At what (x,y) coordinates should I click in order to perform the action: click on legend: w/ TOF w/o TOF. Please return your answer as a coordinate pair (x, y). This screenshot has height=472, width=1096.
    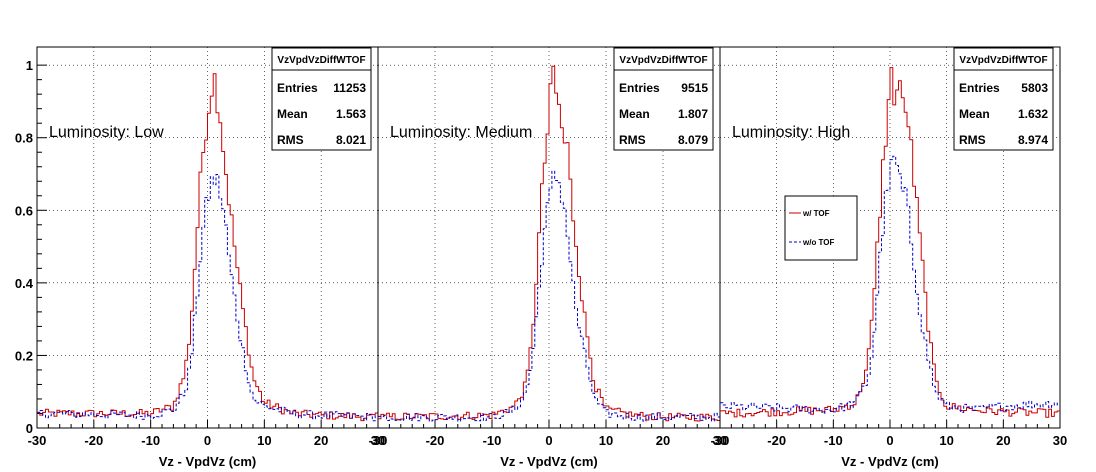
    Looking at the image, I should click on (821, 228).